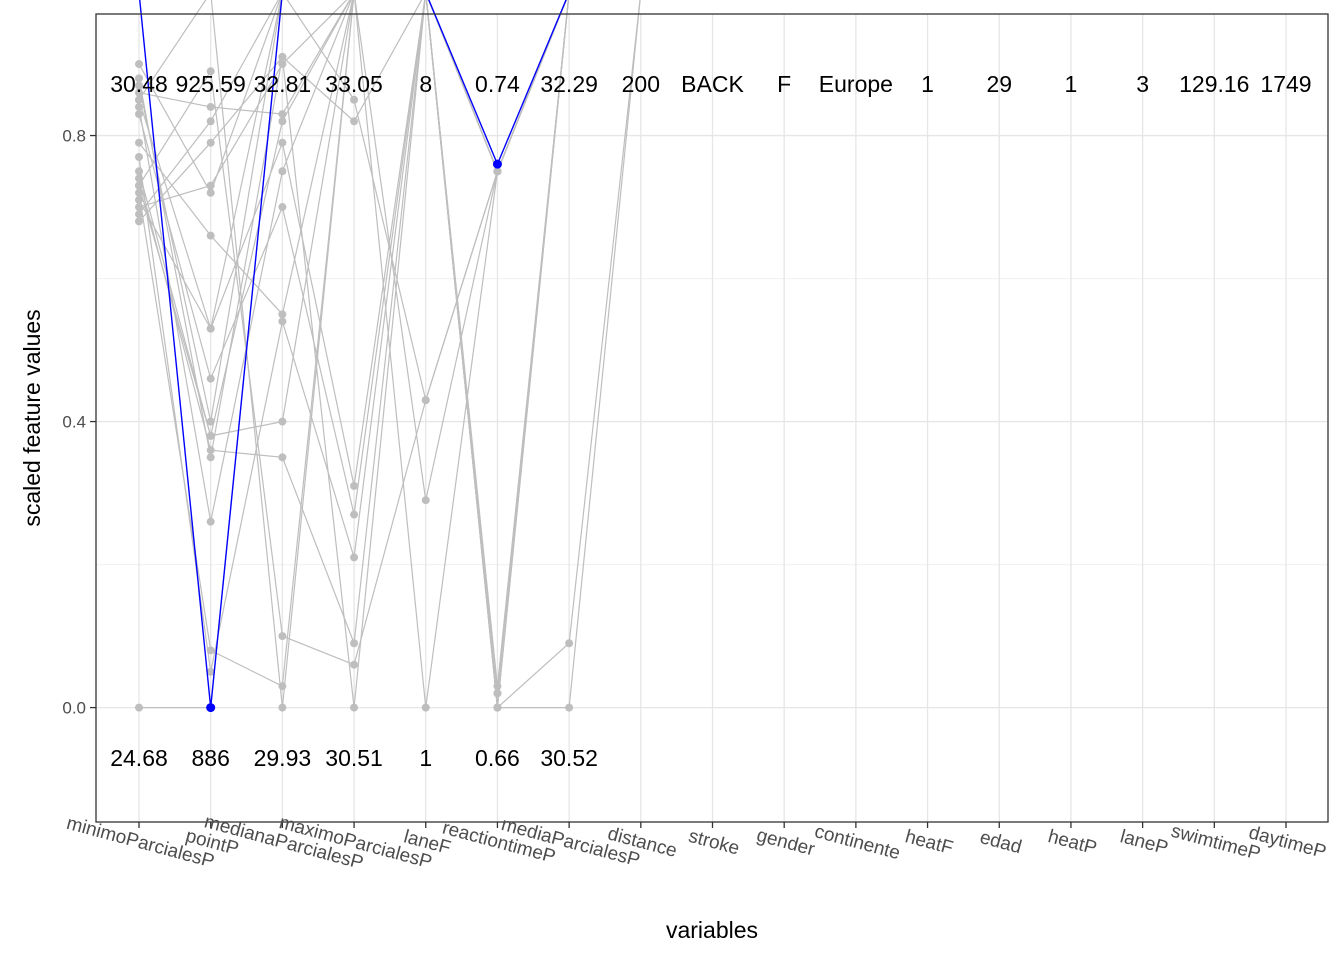 The width and height of the screenshot is (1344, 960). Describe the element at coordinates (74, 422) in the screenshot. I see `y-tick-label: 0.4` at that location.